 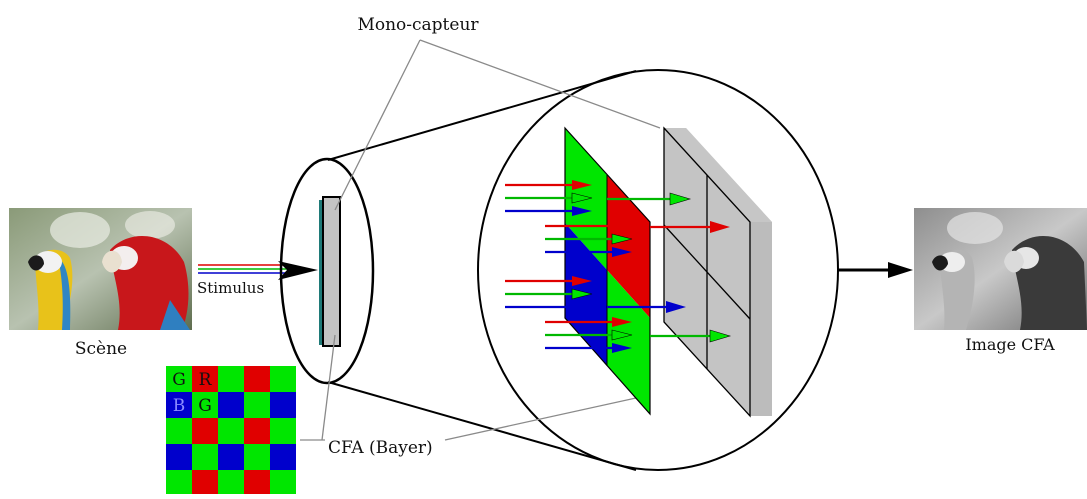 What do you see at coordinates (230, 288) in the screenshot?
I see `stimulus-label: Stimulus` at bounding box center [230, 288].